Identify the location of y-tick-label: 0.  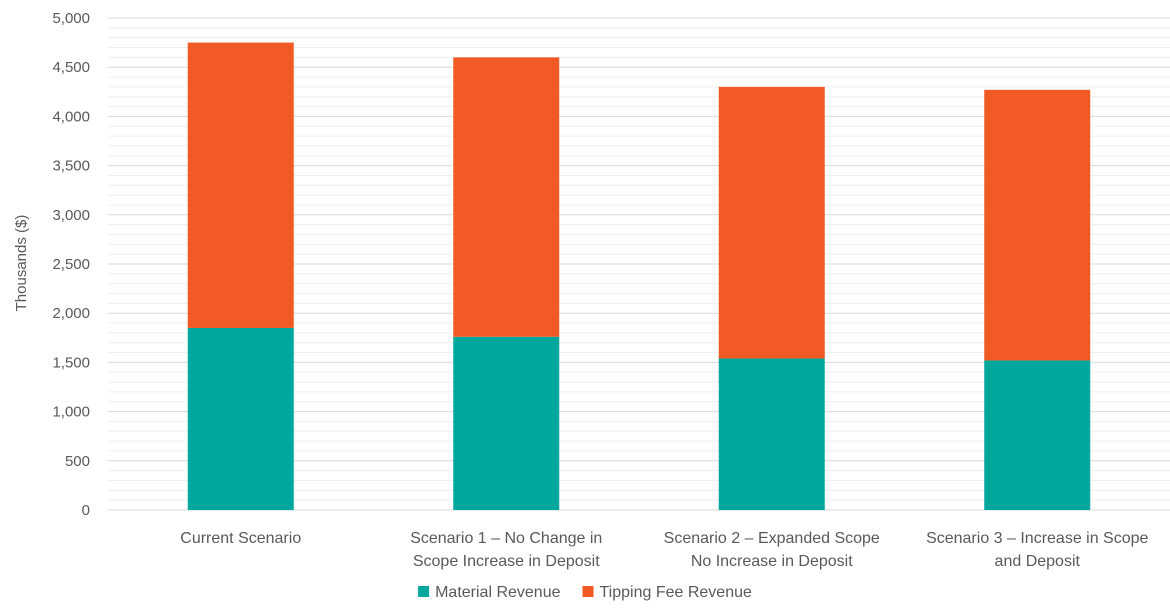
(86, 510).